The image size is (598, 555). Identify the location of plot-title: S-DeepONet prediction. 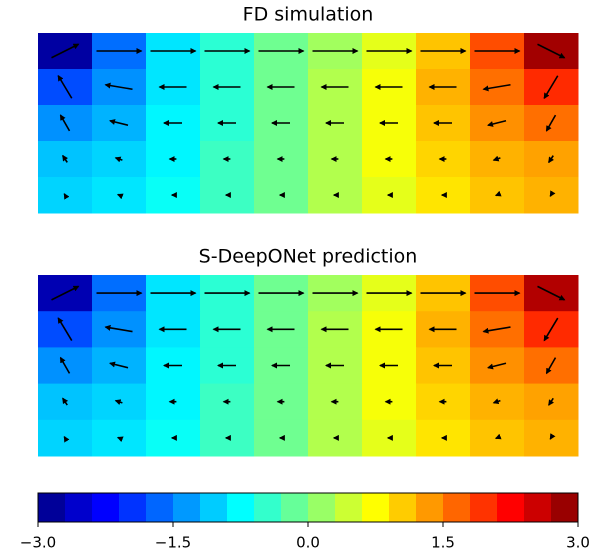
(308, 257).